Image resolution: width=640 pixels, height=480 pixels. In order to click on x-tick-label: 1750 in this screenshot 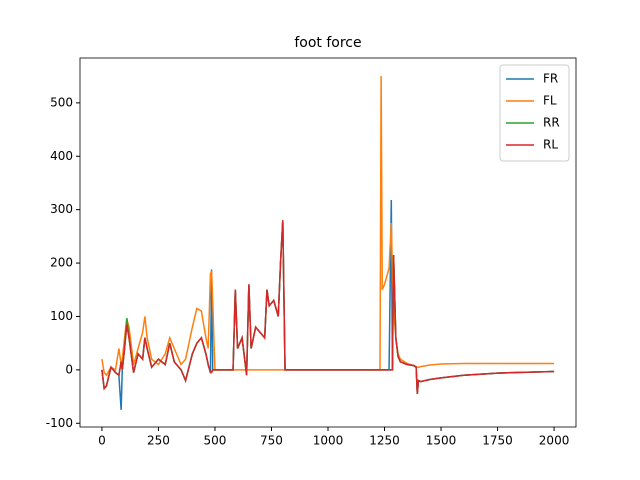, I will do `click(497, 441)`.